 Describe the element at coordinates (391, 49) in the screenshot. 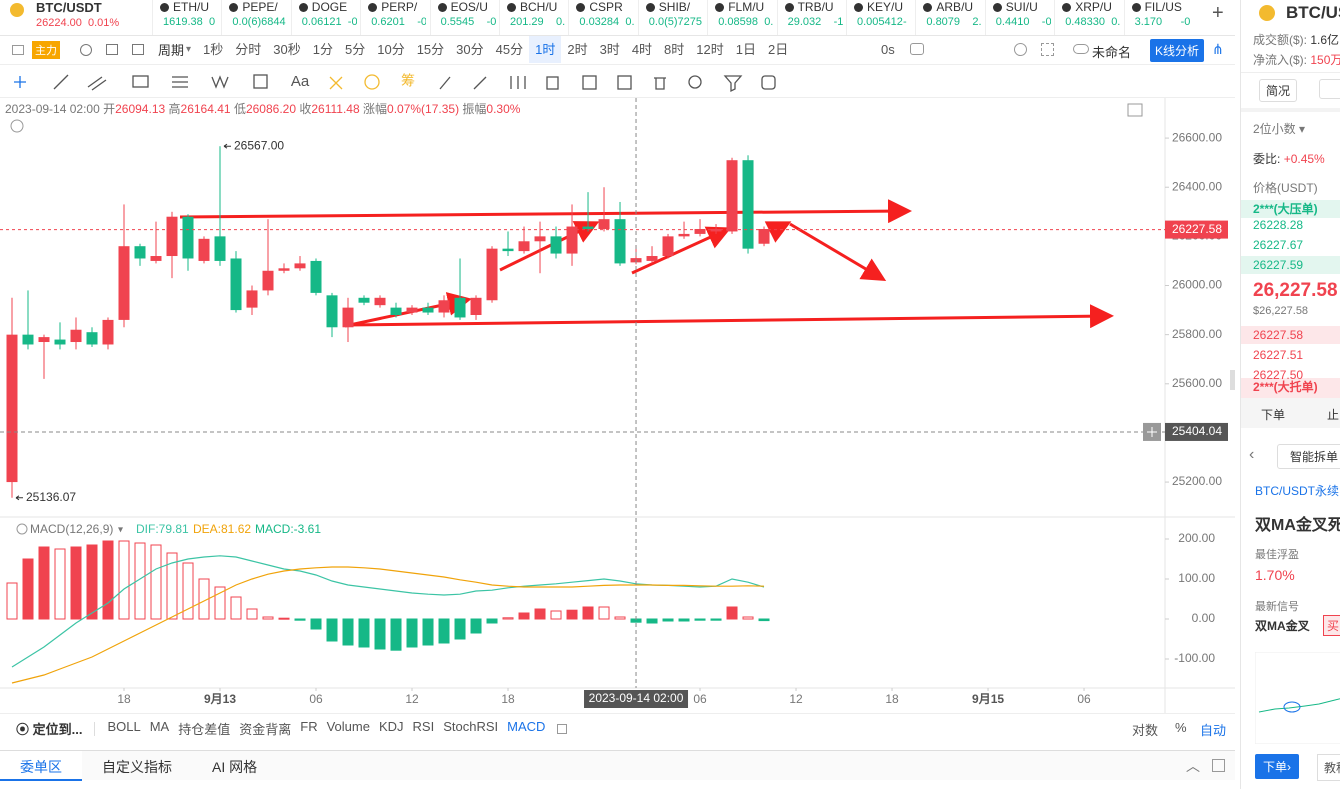

I see `interval: 10分` at that location.